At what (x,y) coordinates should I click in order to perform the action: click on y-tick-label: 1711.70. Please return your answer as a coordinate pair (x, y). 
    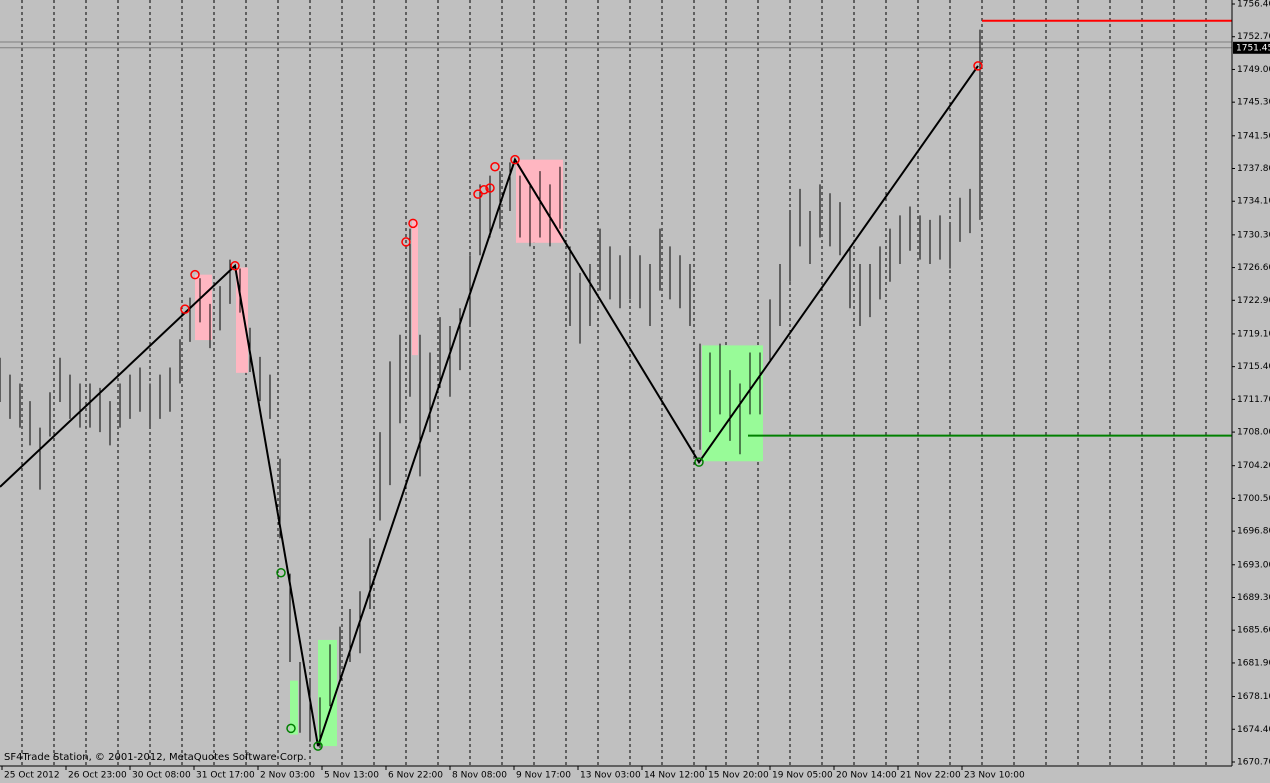
    Looking at the image, I should click on (1253, 400).